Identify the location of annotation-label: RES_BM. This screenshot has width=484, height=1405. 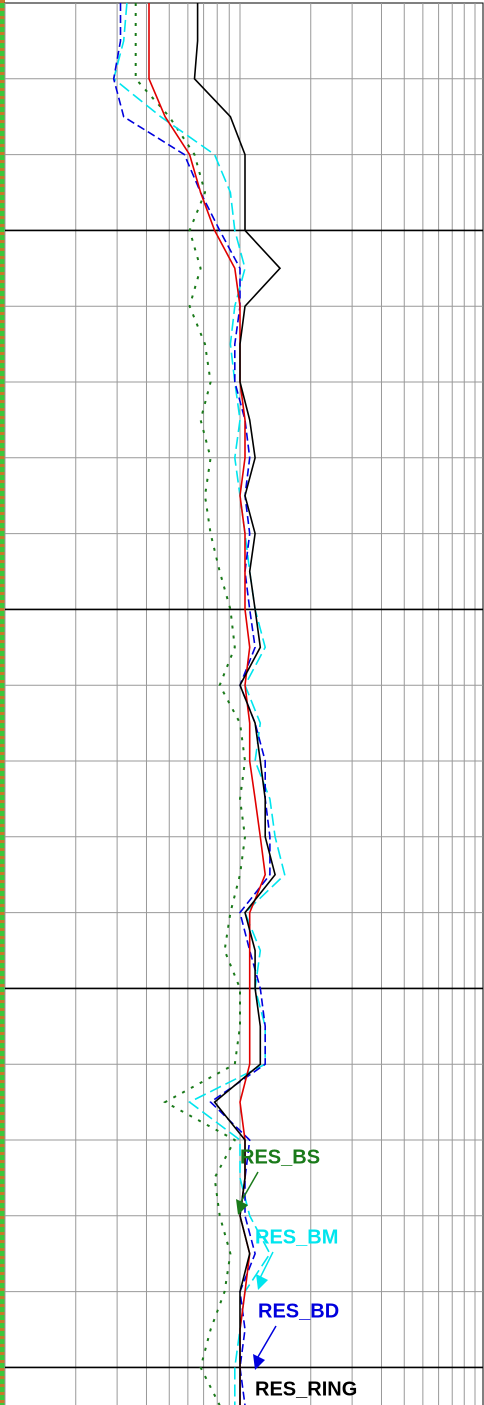
(296, 1237).